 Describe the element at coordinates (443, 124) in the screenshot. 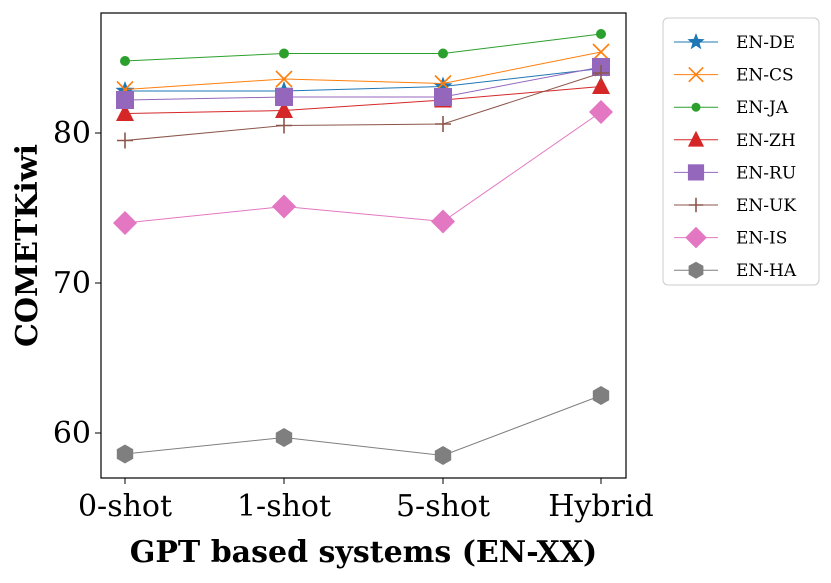

I see `data-point-en-uk-5-shot` at that location.